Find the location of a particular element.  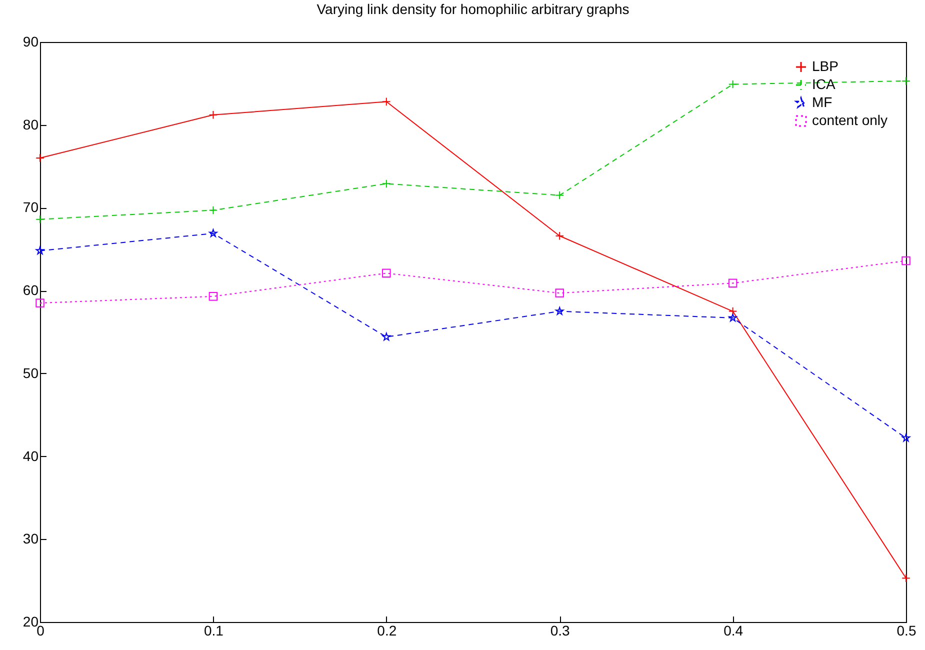

y-tick-label: 90 is located at coordinates (30, 42).